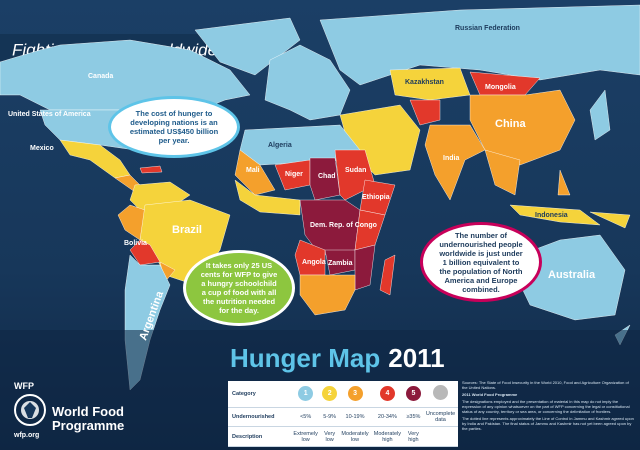 The width and height of the screenshot is (640, 450). Describe the element at coordinates (343, 225) in the screenshot. I see `country-label: Dem. Rep. of Congo` at that location.